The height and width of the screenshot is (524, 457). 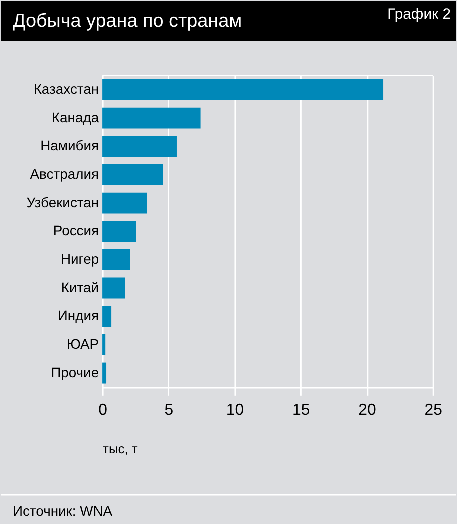 What do you see at coordinates (63, 202) in the screenshot?
I see `y-tick-label: Узбекистан` at bounding box center [63, 202].